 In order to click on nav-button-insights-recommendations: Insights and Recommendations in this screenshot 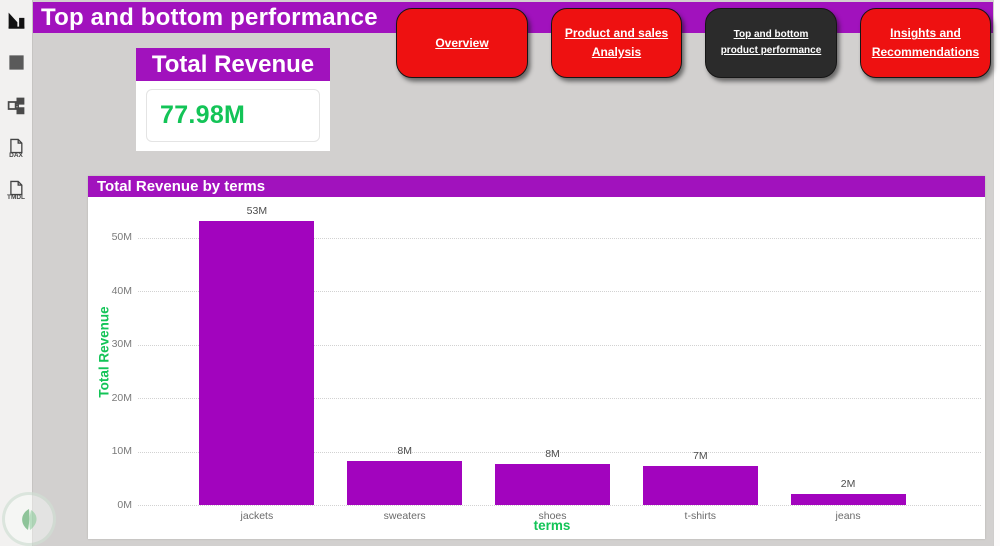, I will do `click(925, 43)`.